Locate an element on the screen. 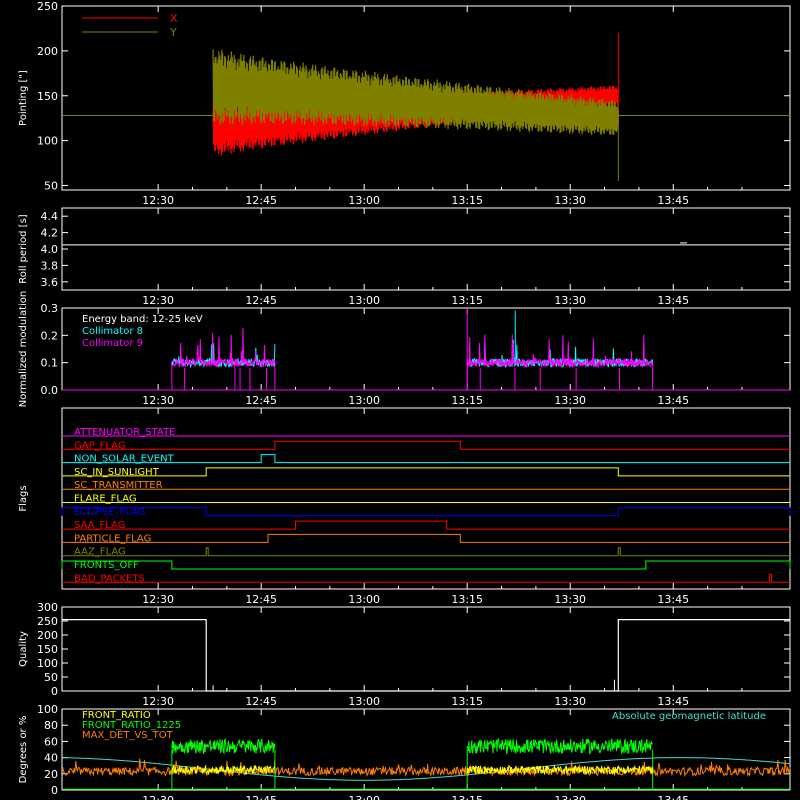 The height and width of the screenshot is (800, 800). quality-xtick-label: 12:30 is located at coordinates (158, 701).